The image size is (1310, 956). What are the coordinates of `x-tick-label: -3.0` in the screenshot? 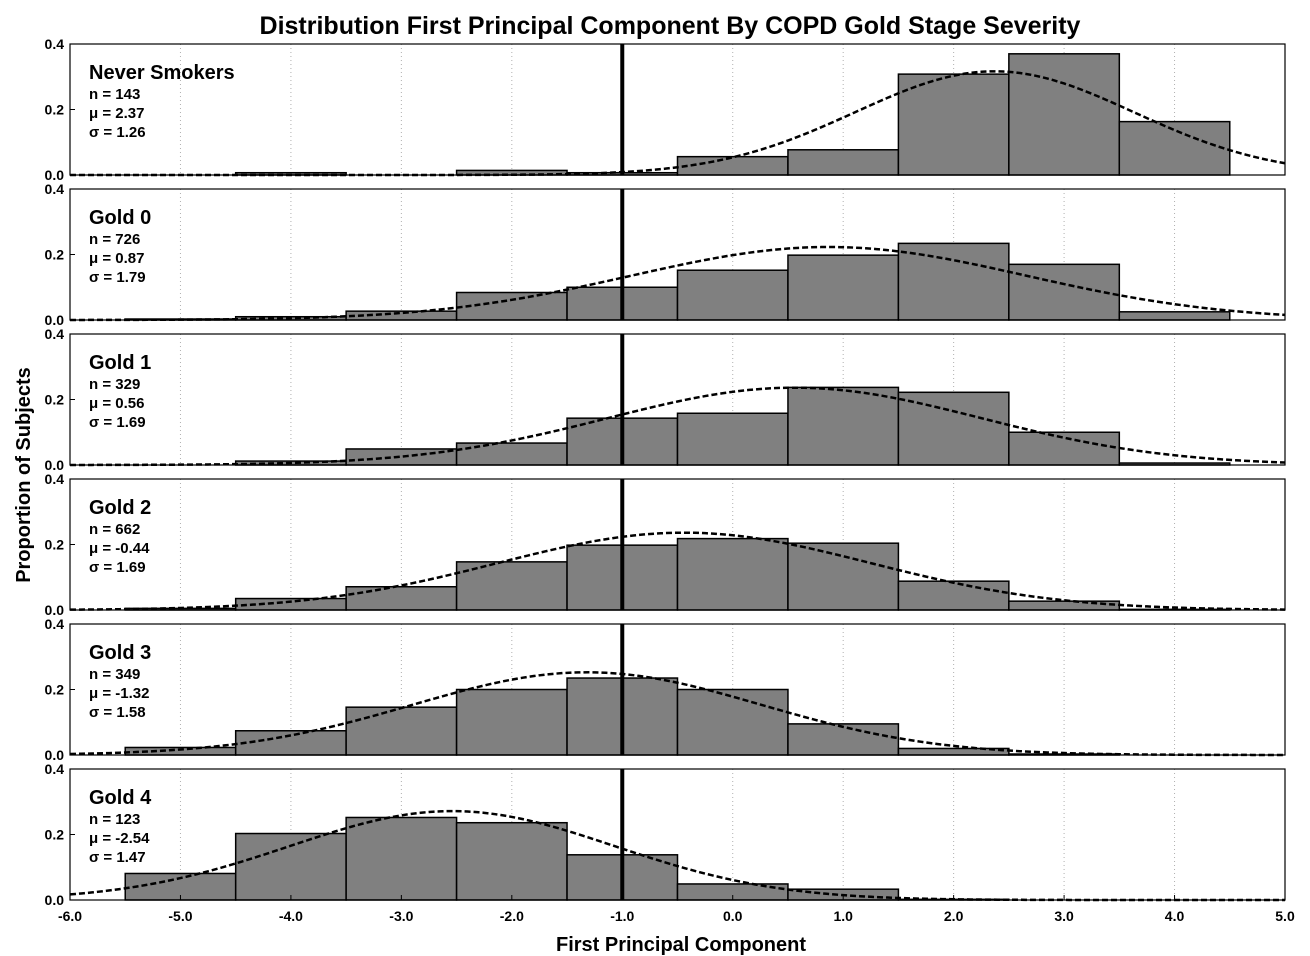 It's located at (401, 916).